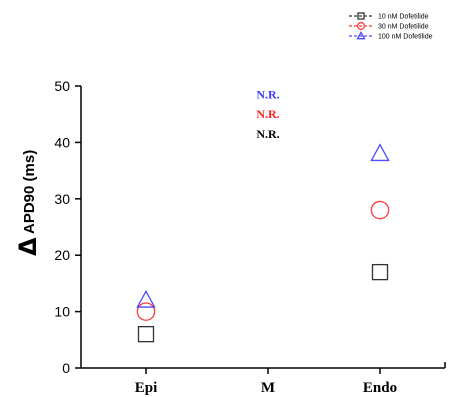 This screenshot has height=397, width=468. I want to click on x-tick-label: M, so click(268, 388).